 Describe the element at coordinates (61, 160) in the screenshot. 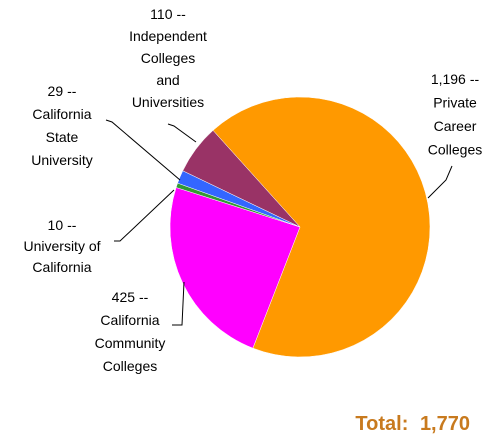

I see `category-label: University` at that location.